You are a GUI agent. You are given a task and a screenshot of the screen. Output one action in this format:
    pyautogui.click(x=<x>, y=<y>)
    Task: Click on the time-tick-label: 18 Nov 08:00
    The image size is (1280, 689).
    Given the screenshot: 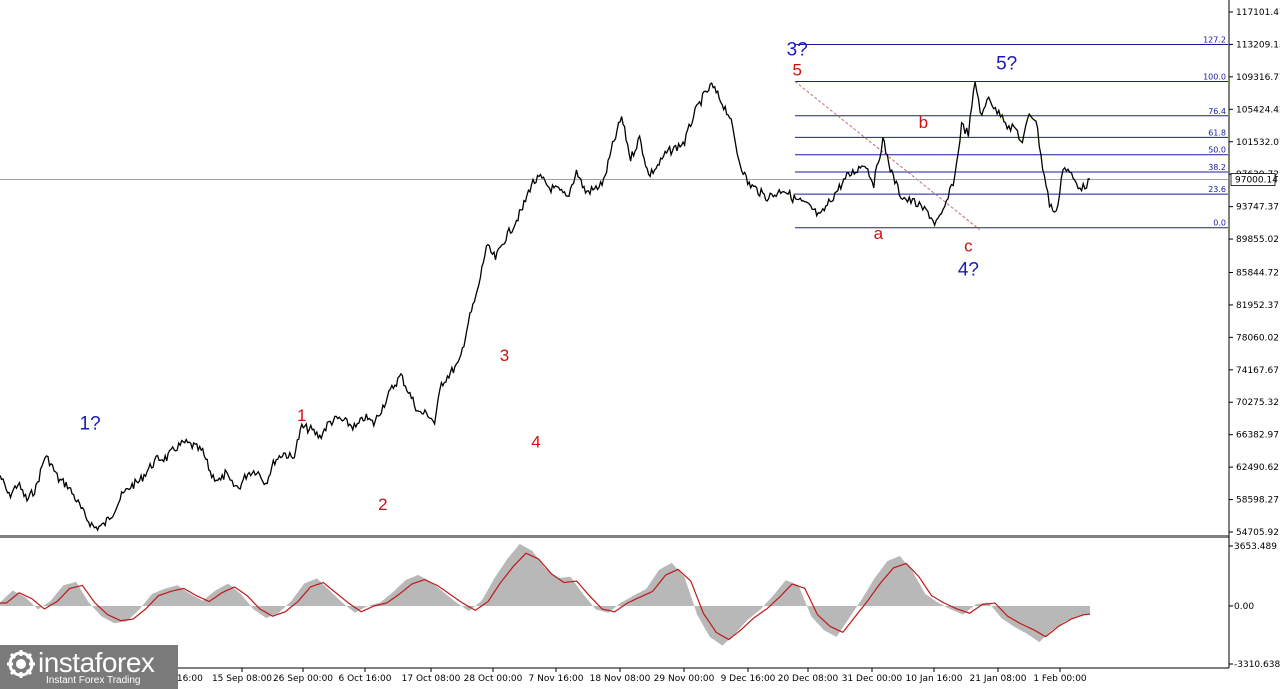 What is the action you would take?
    pyautogui.click(x=620, y=679)
    